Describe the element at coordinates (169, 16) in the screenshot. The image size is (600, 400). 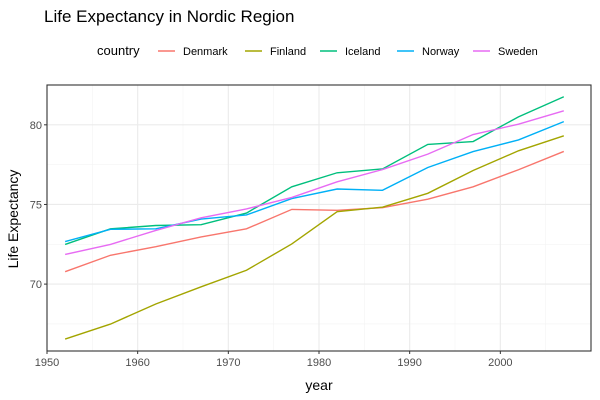
I see `chart-title: Life Expectancy in Nordic Region` at that location.